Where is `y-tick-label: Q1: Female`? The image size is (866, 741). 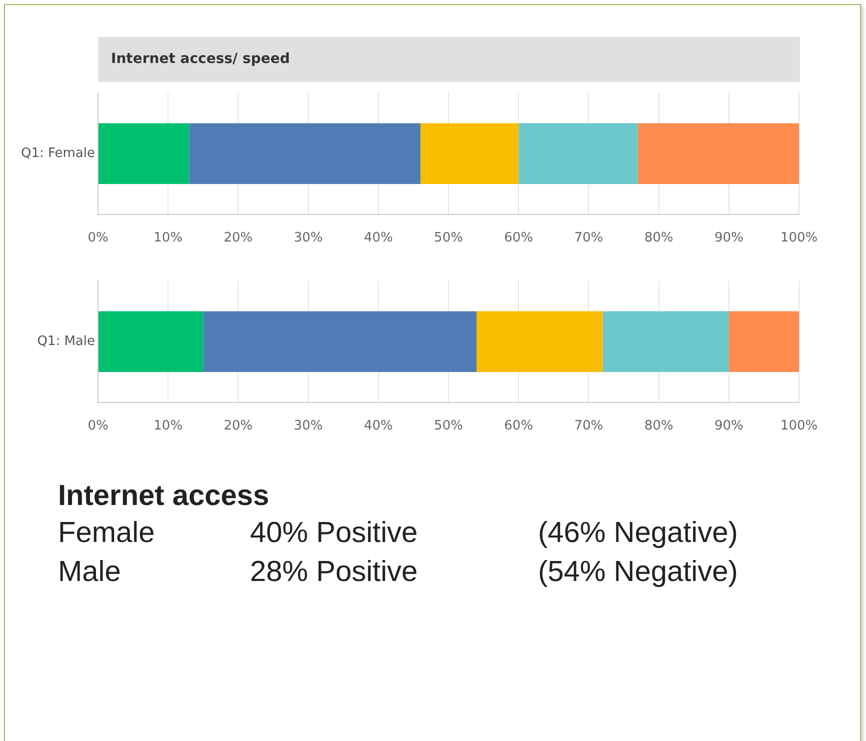
y-tick-label: Q1: Female is located at coordinates (57, 153).